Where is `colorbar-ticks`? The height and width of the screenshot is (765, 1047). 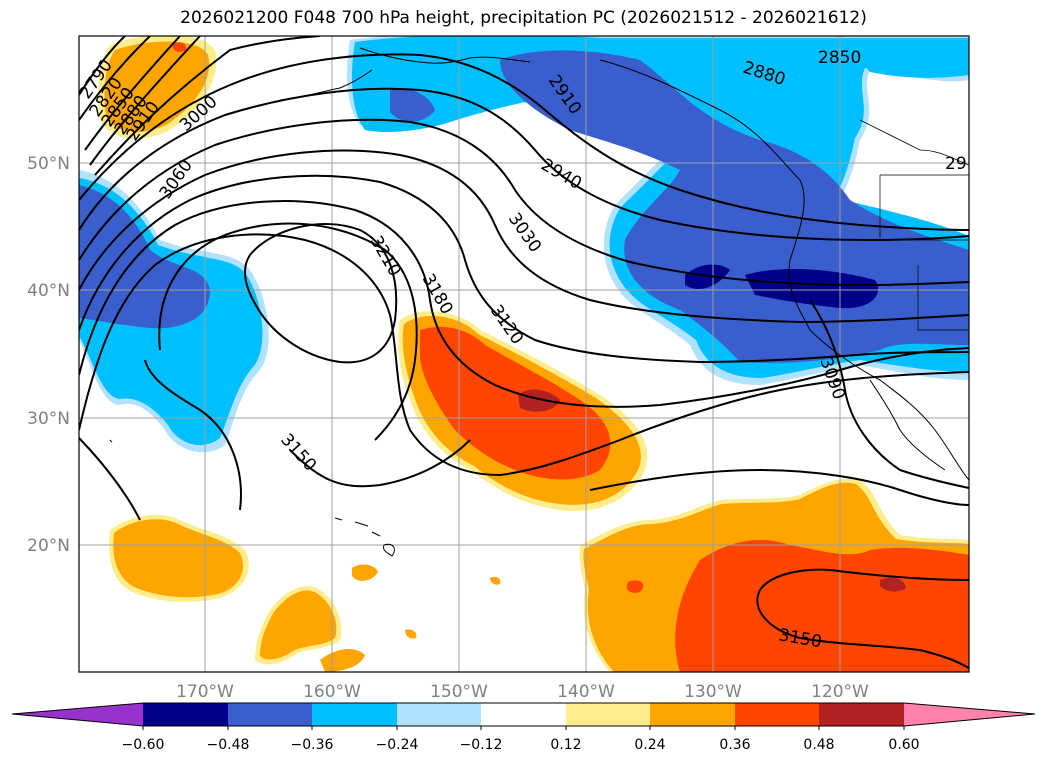
colorbar-ticks is located at coordinates (523, 728).